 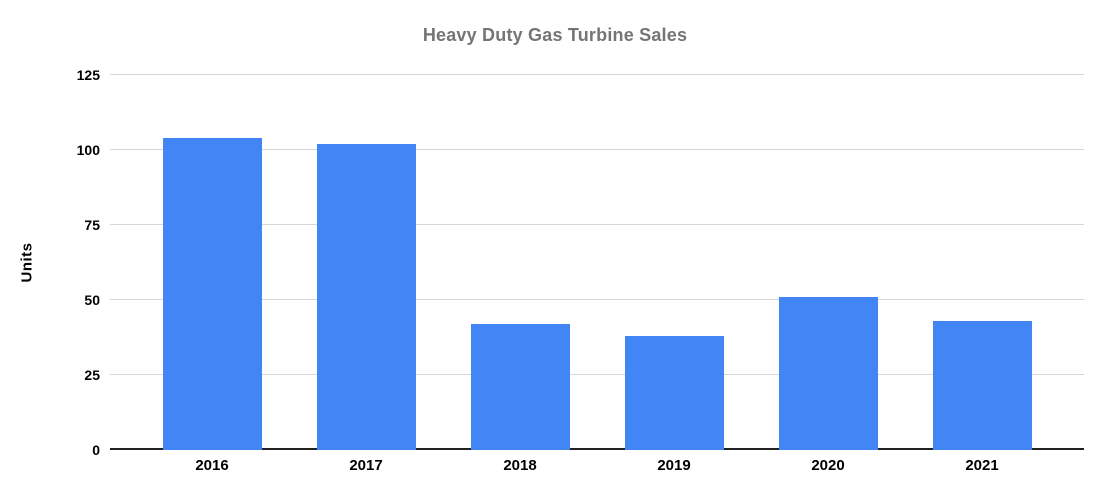 I want to click on bar-slot-2018, so click(x=520, y=262).